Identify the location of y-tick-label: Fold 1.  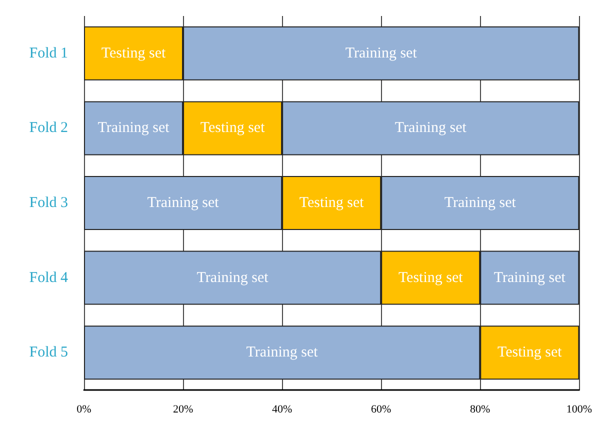
(48, 53).